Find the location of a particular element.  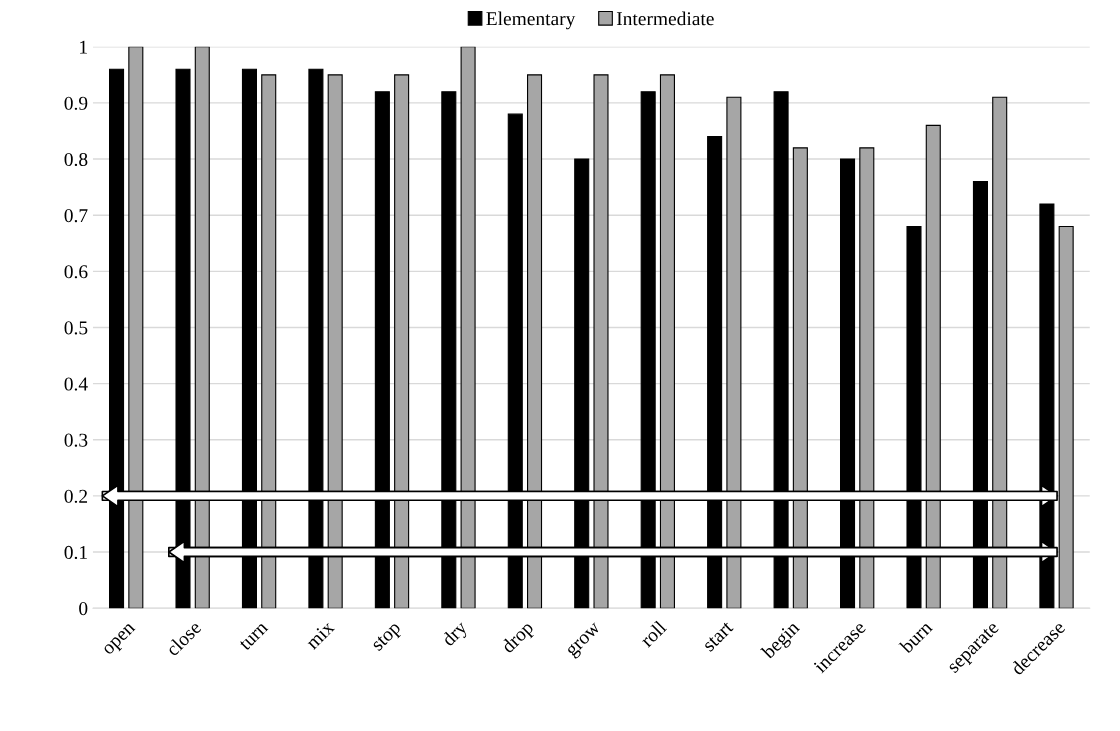

x-tick-label: open is located at coordinates (121, 640).